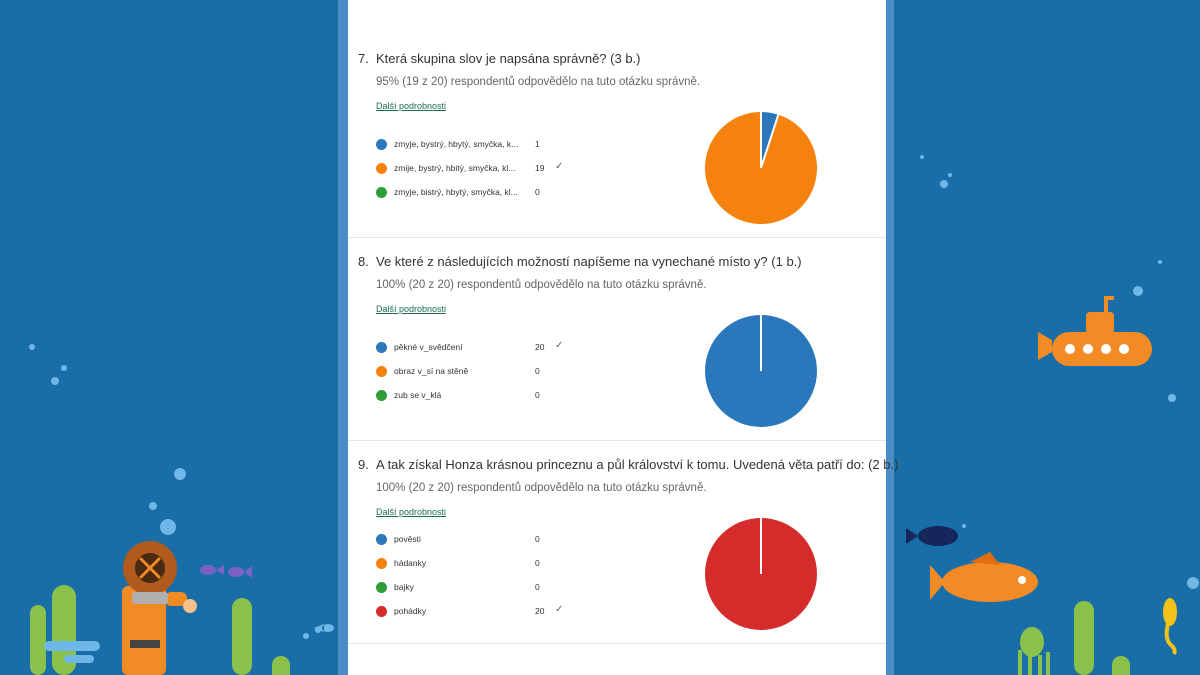  Describe the element at coordinates (159, 608) in the screenshot. I see `diver-icon` at that location.